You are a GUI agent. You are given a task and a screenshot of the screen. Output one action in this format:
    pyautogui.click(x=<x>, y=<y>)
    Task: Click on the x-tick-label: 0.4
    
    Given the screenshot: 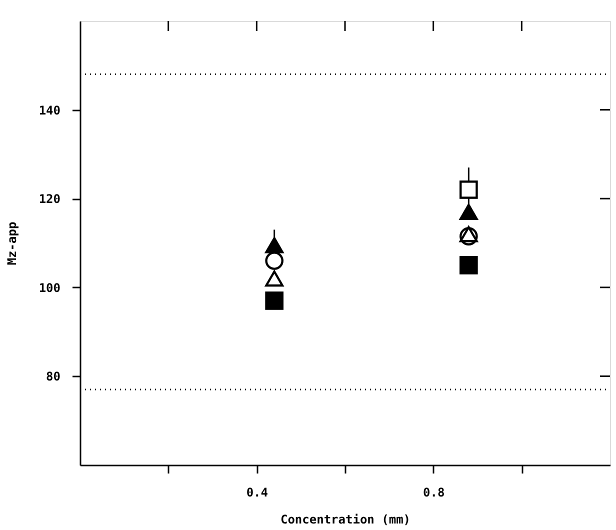 What is the action you would take?
    pyautogui.click(x=257, y=493)
    